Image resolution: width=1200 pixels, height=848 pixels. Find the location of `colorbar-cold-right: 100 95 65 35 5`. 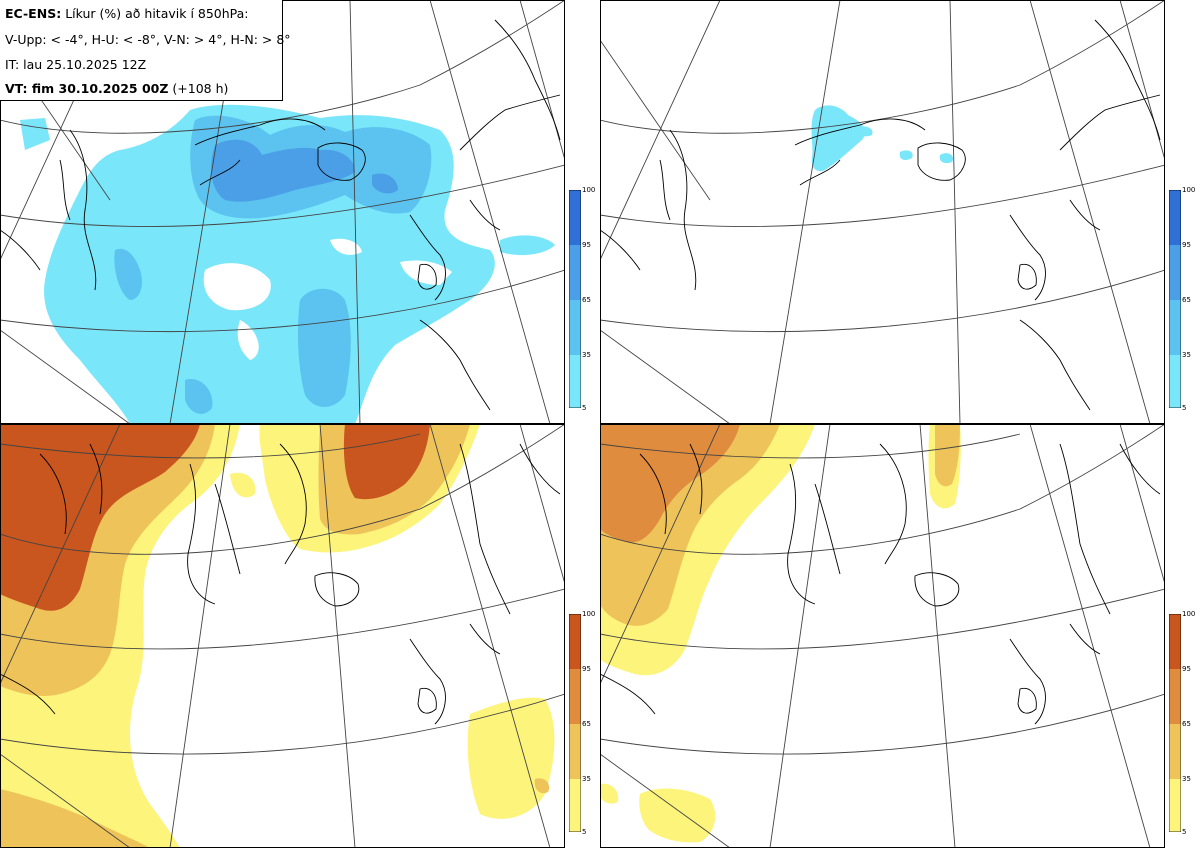

colorbar-cold-right: 100 95 65 35 5 is located at coordinates (1182, 299).